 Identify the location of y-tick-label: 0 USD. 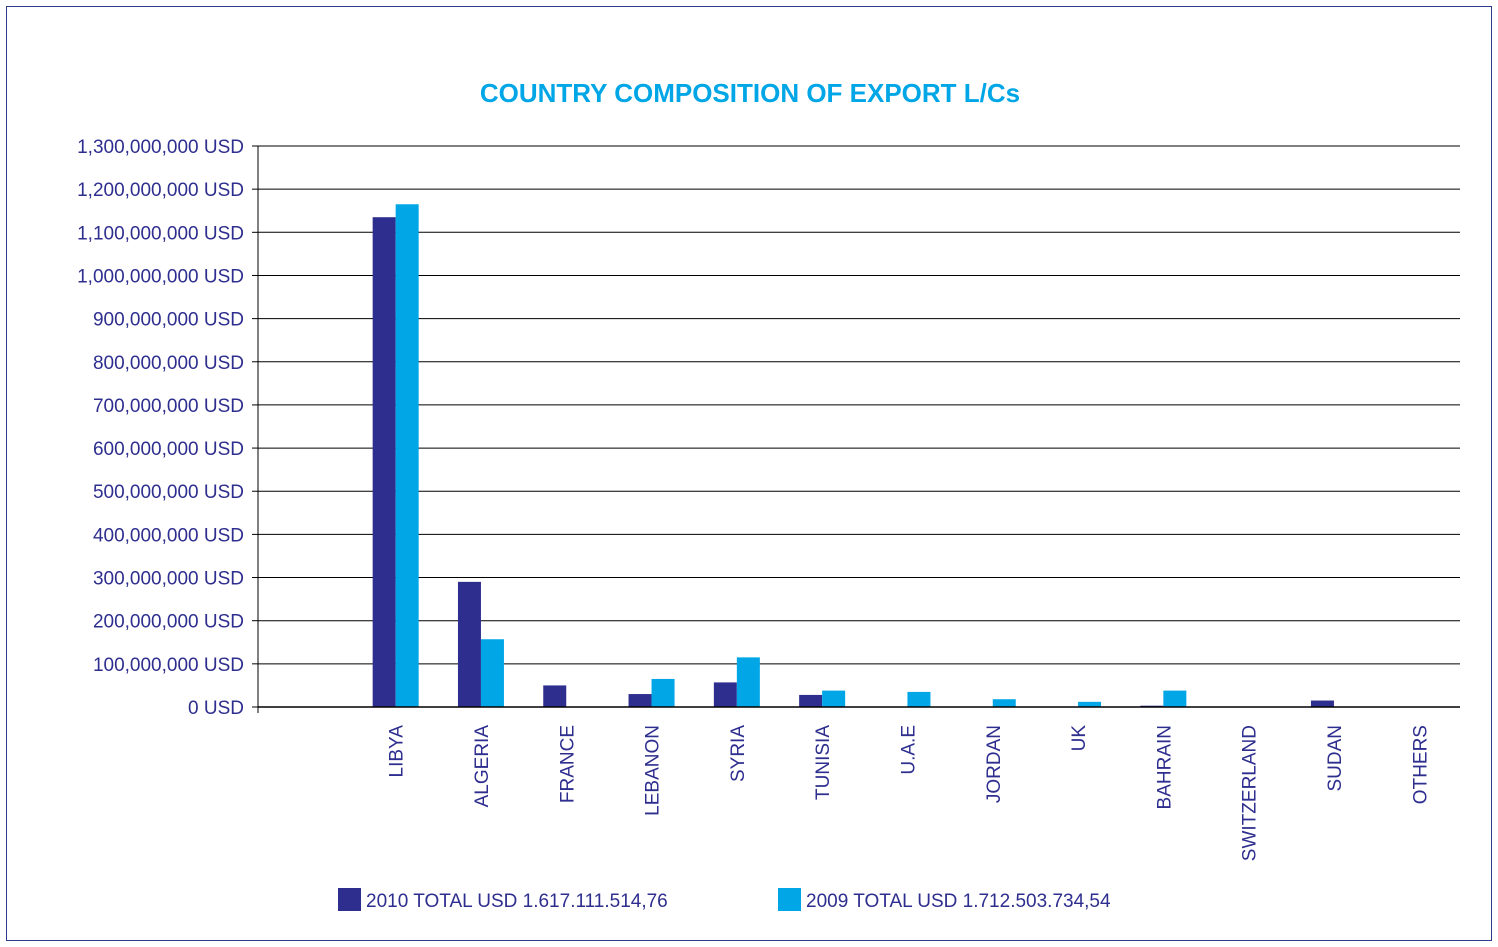
(216, 708).